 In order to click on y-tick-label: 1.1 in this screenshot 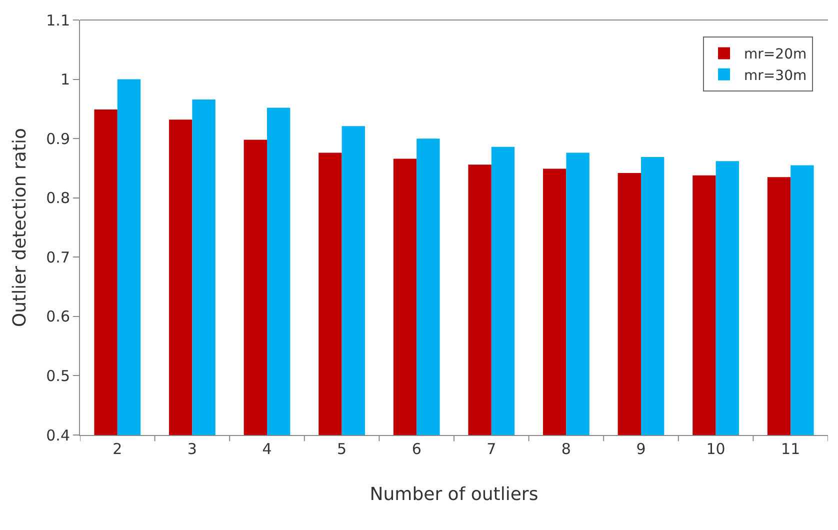, I will do `click(58, 20)`.